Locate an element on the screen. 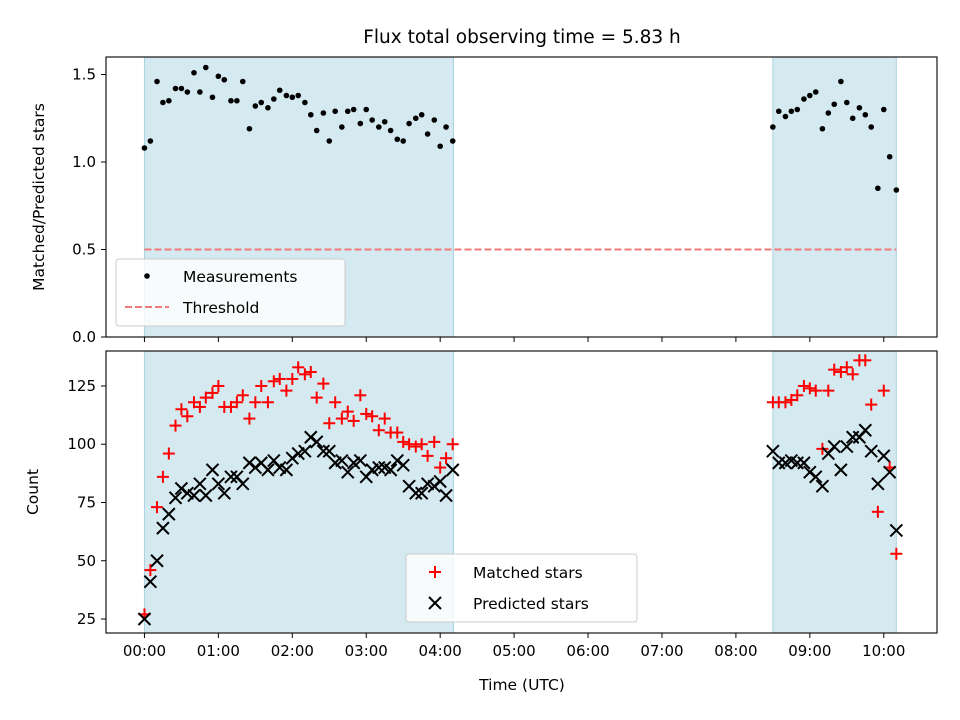 This screenshot has width=960, height=720. y-tick-label: 1.0 is located at coordinates (84, 162).